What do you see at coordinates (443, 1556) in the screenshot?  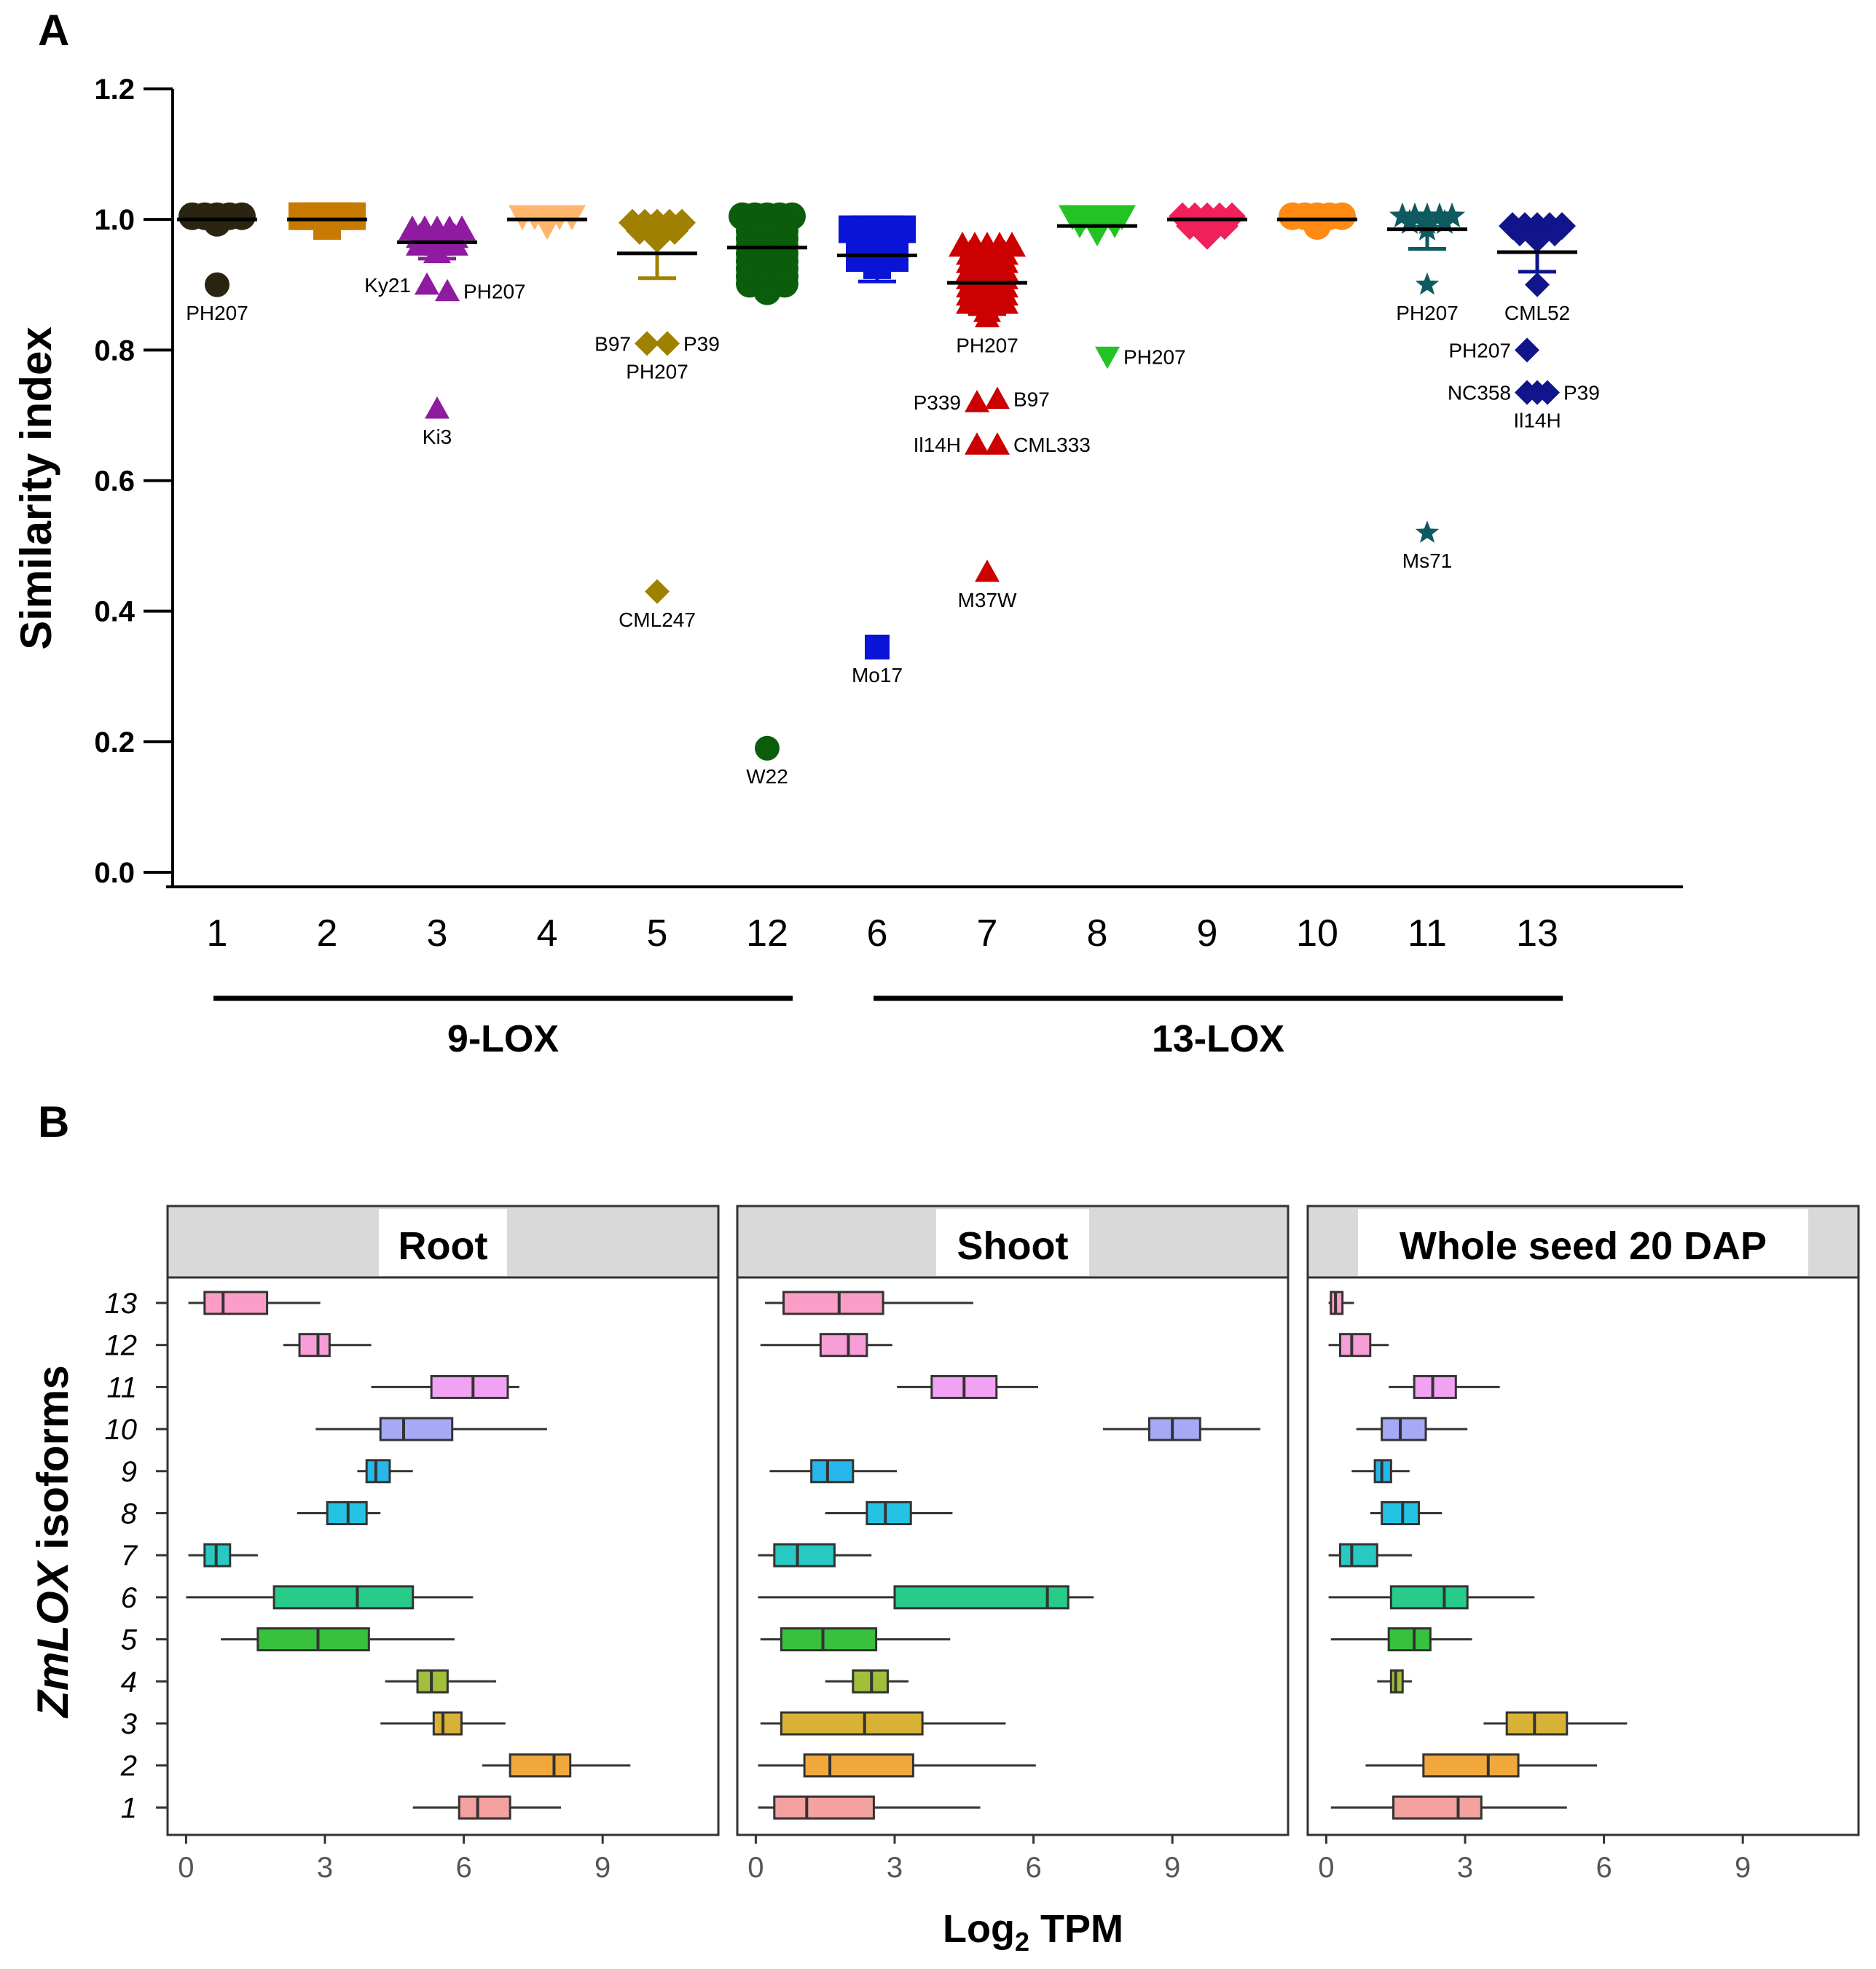 I see `b-facet-frame` at bounding box center [443, 1556].